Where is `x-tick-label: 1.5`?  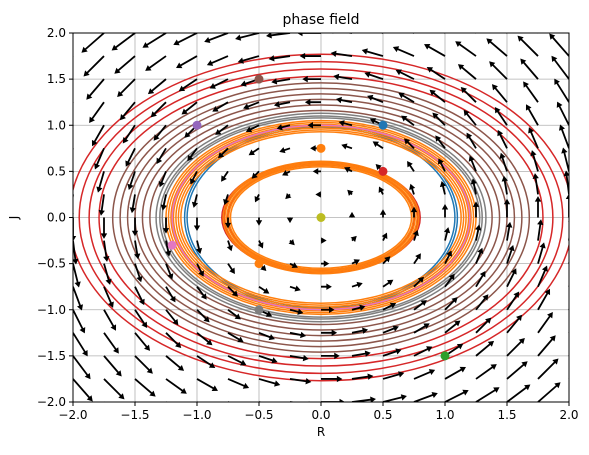
x-tick-label: 1.5 is located at coordinates (506, 415).